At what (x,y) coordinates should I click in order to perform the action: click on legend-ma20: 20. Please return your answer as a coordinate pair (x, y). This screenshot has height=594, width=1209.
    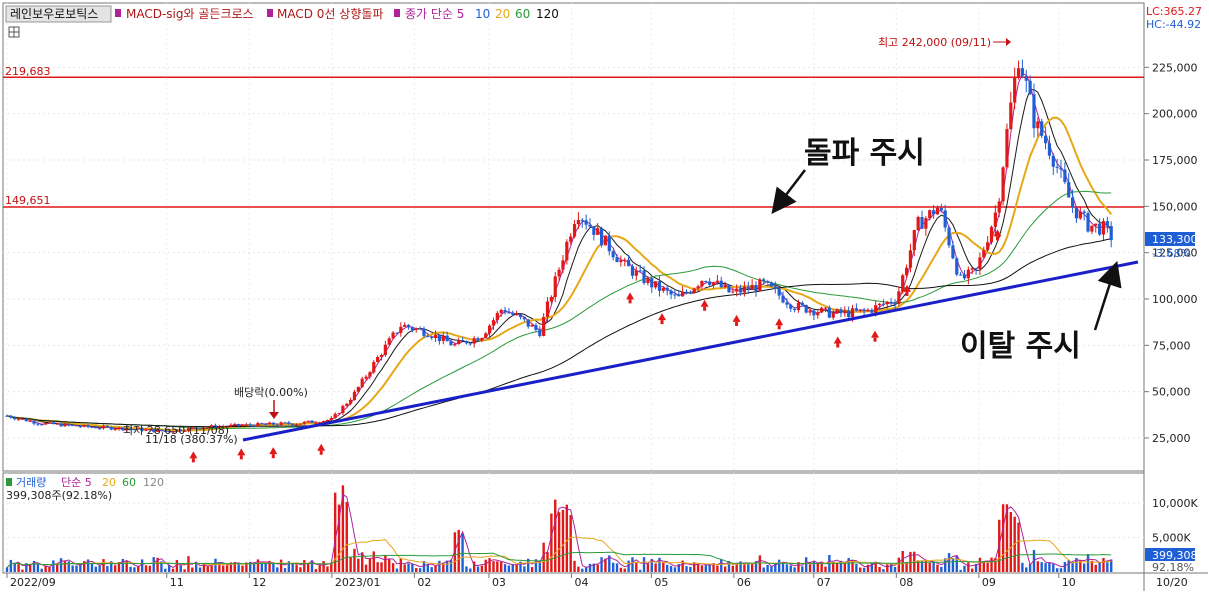
    Looking at the image, I should click on (502, 14).